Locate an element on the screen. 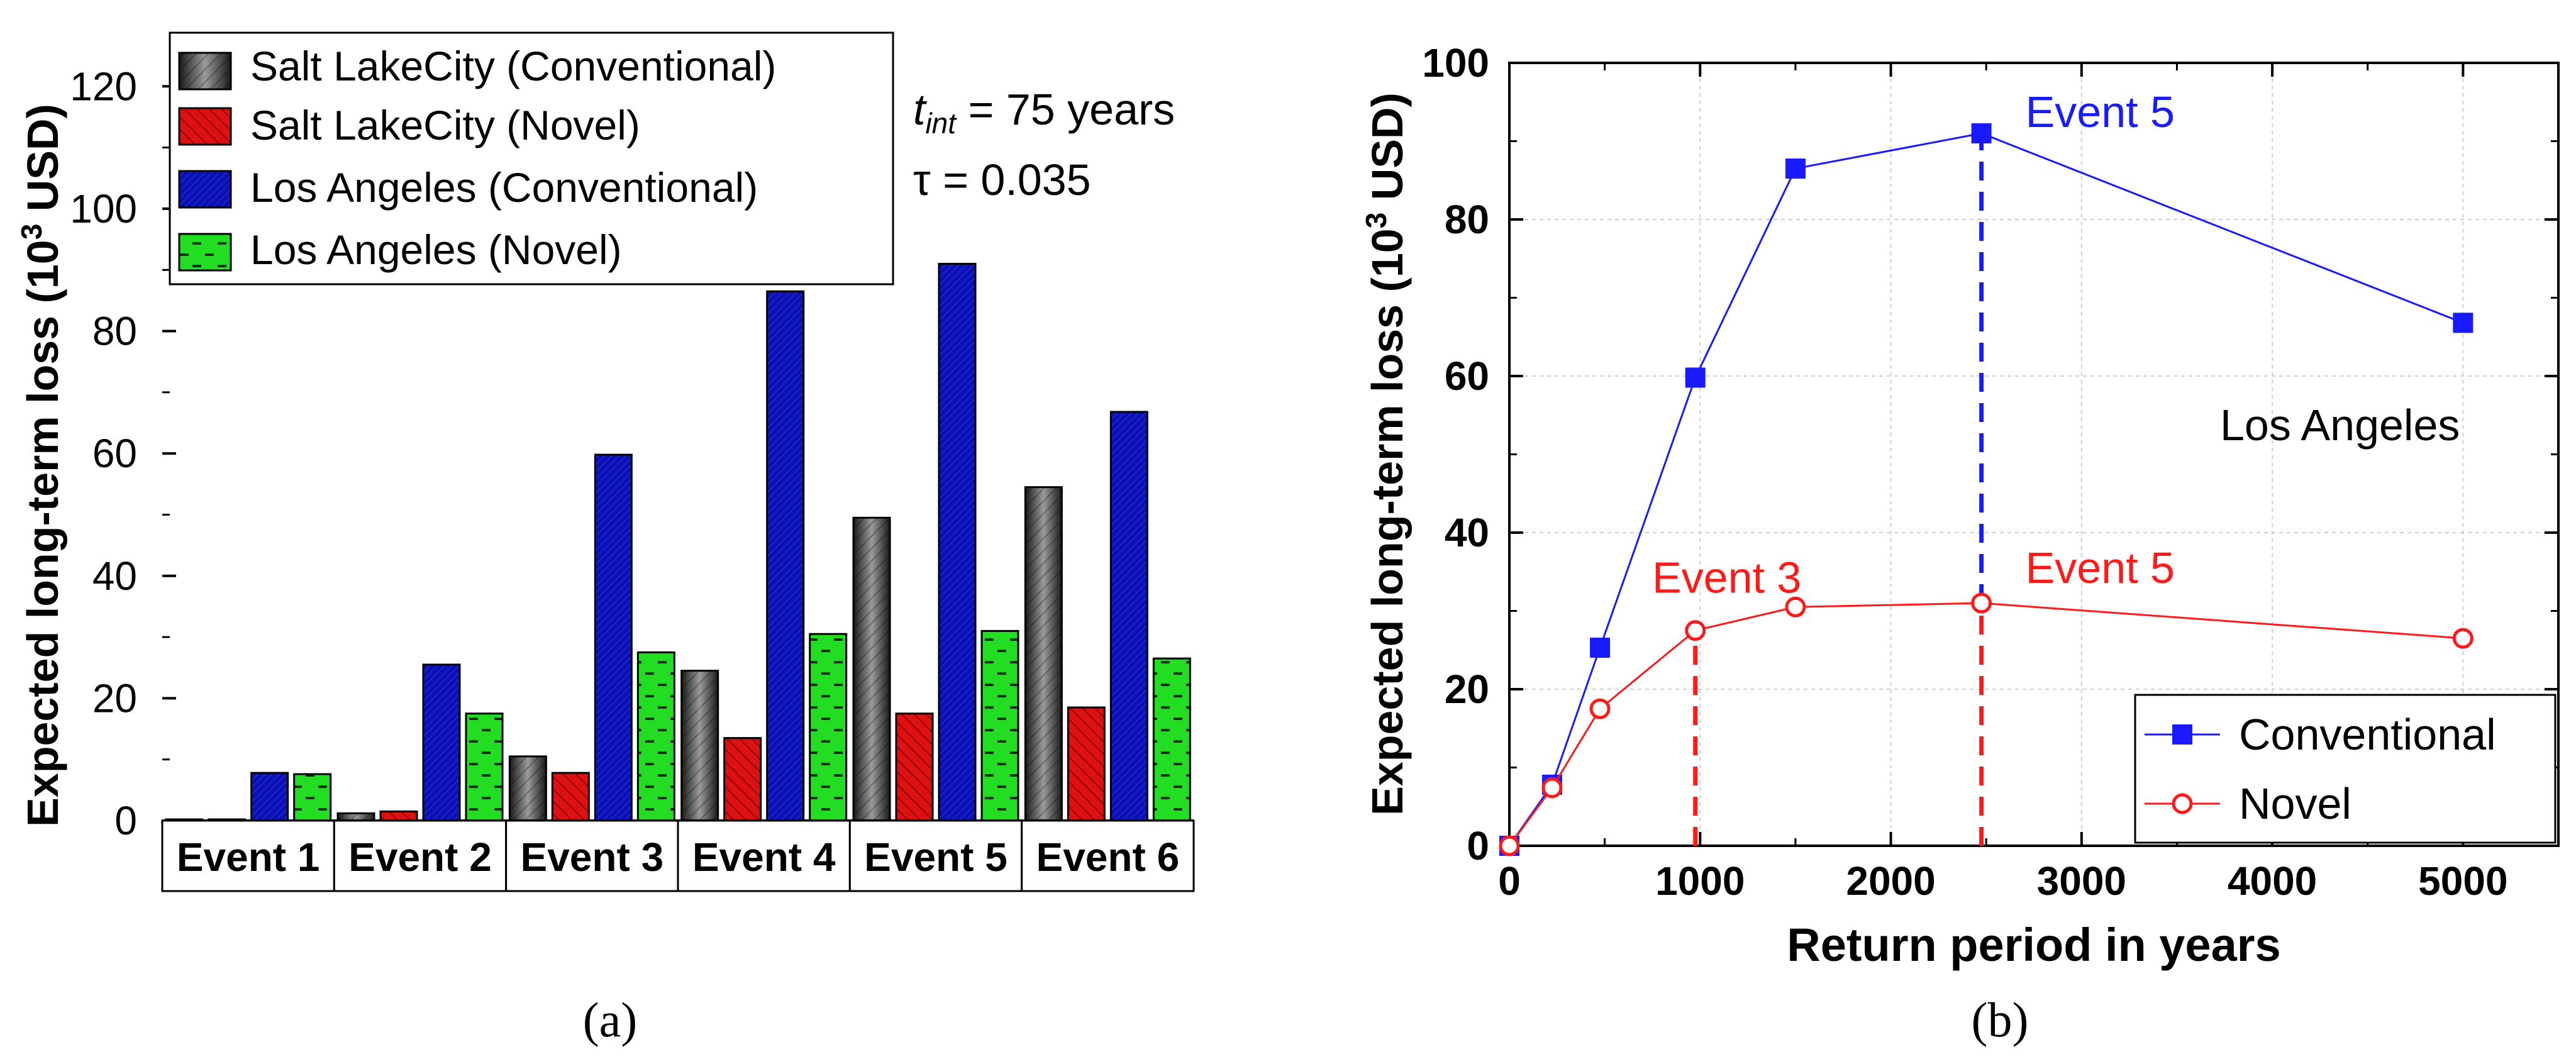 The width and height of the screenshot is (2576, 1064). y-tick-label-b-60: 60 is located at coordinates (1467, 376).